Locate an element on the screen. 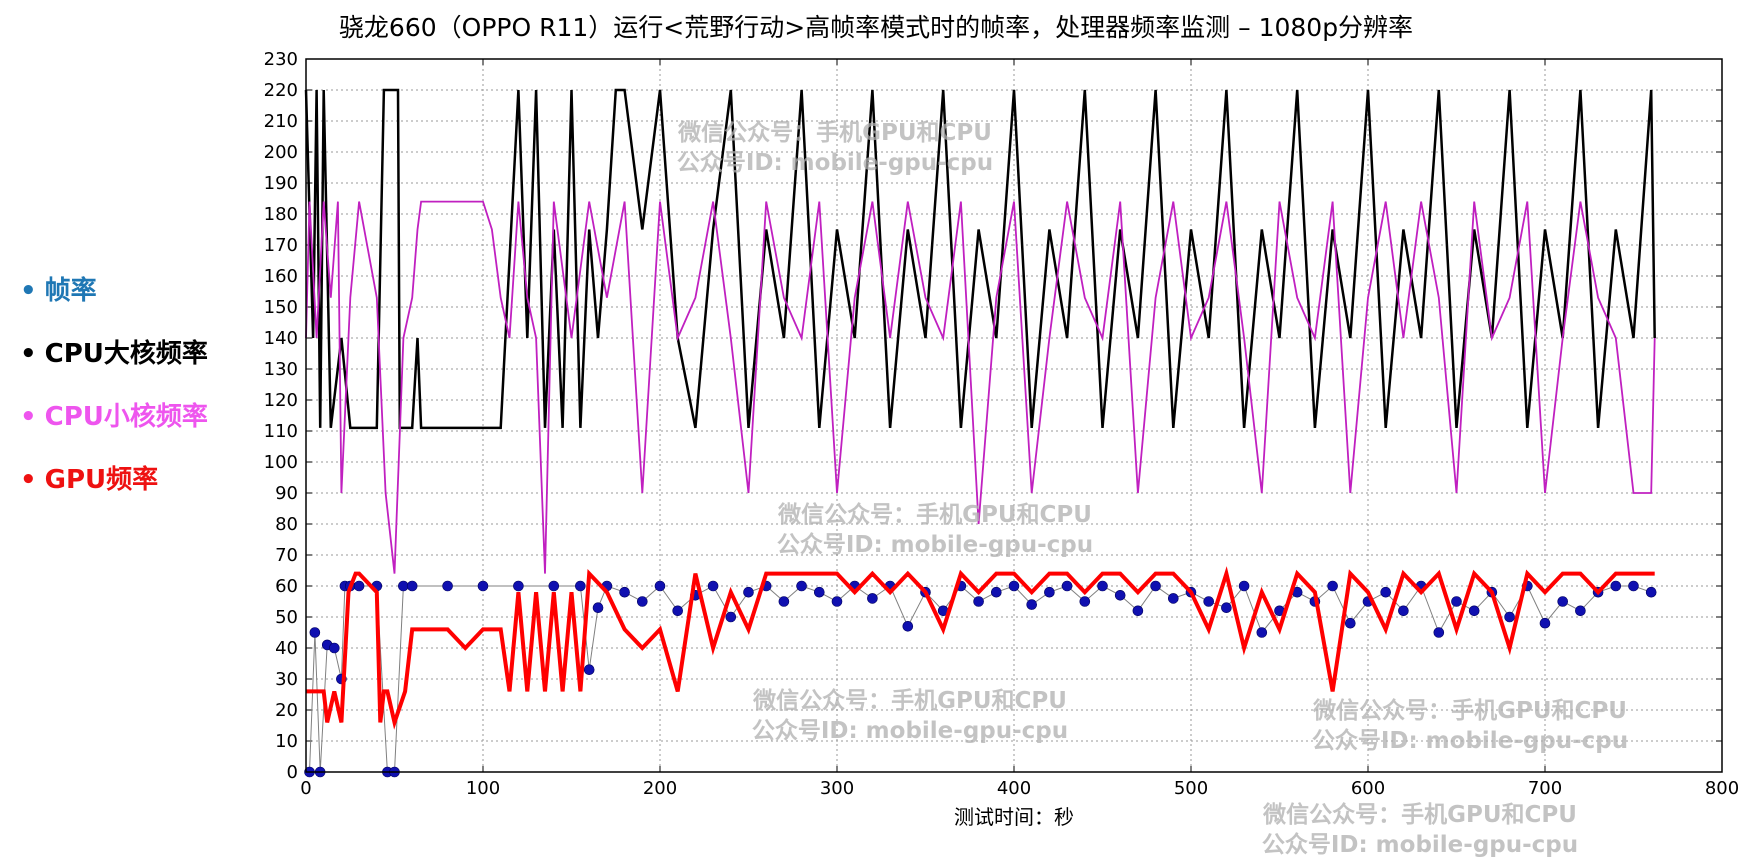  x-tick-label: 400 is located at coordinates (1014, 788).